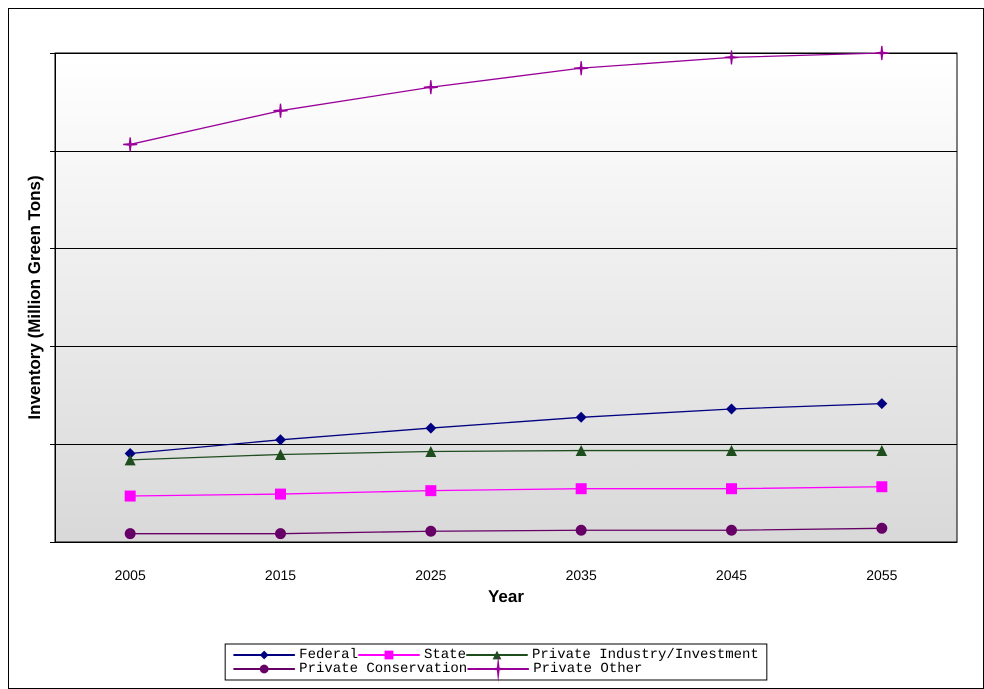 This screenshot has width=984, height=689. What do you see at coordinates (645, 655) in the screenshot?
I see `legend-label: Private Industry/Investment` at bounding box center [645, 655].